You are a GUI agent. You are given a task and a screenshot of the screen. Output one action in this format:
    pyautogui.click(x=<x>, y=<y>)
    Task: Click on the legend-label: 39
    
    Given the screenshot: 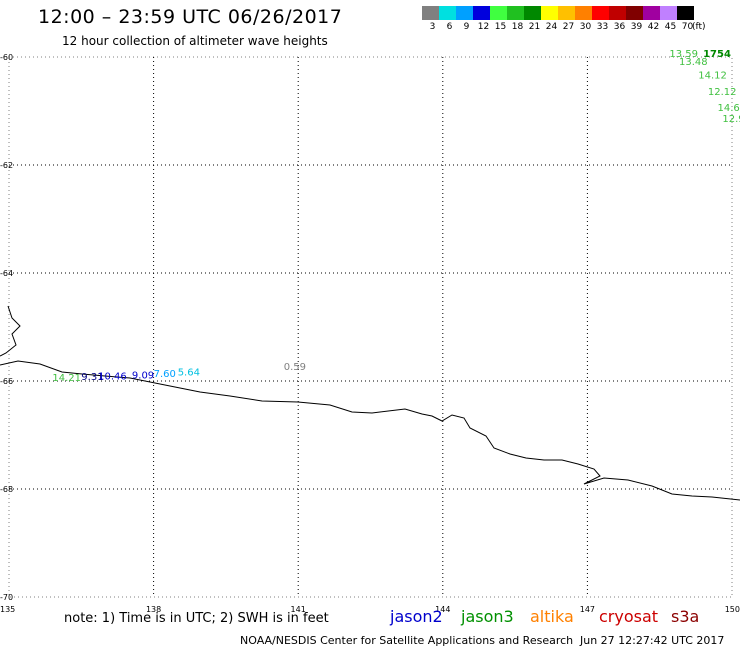 What is the action you would take?
    pyautogui.click(x=636, y=27)
    